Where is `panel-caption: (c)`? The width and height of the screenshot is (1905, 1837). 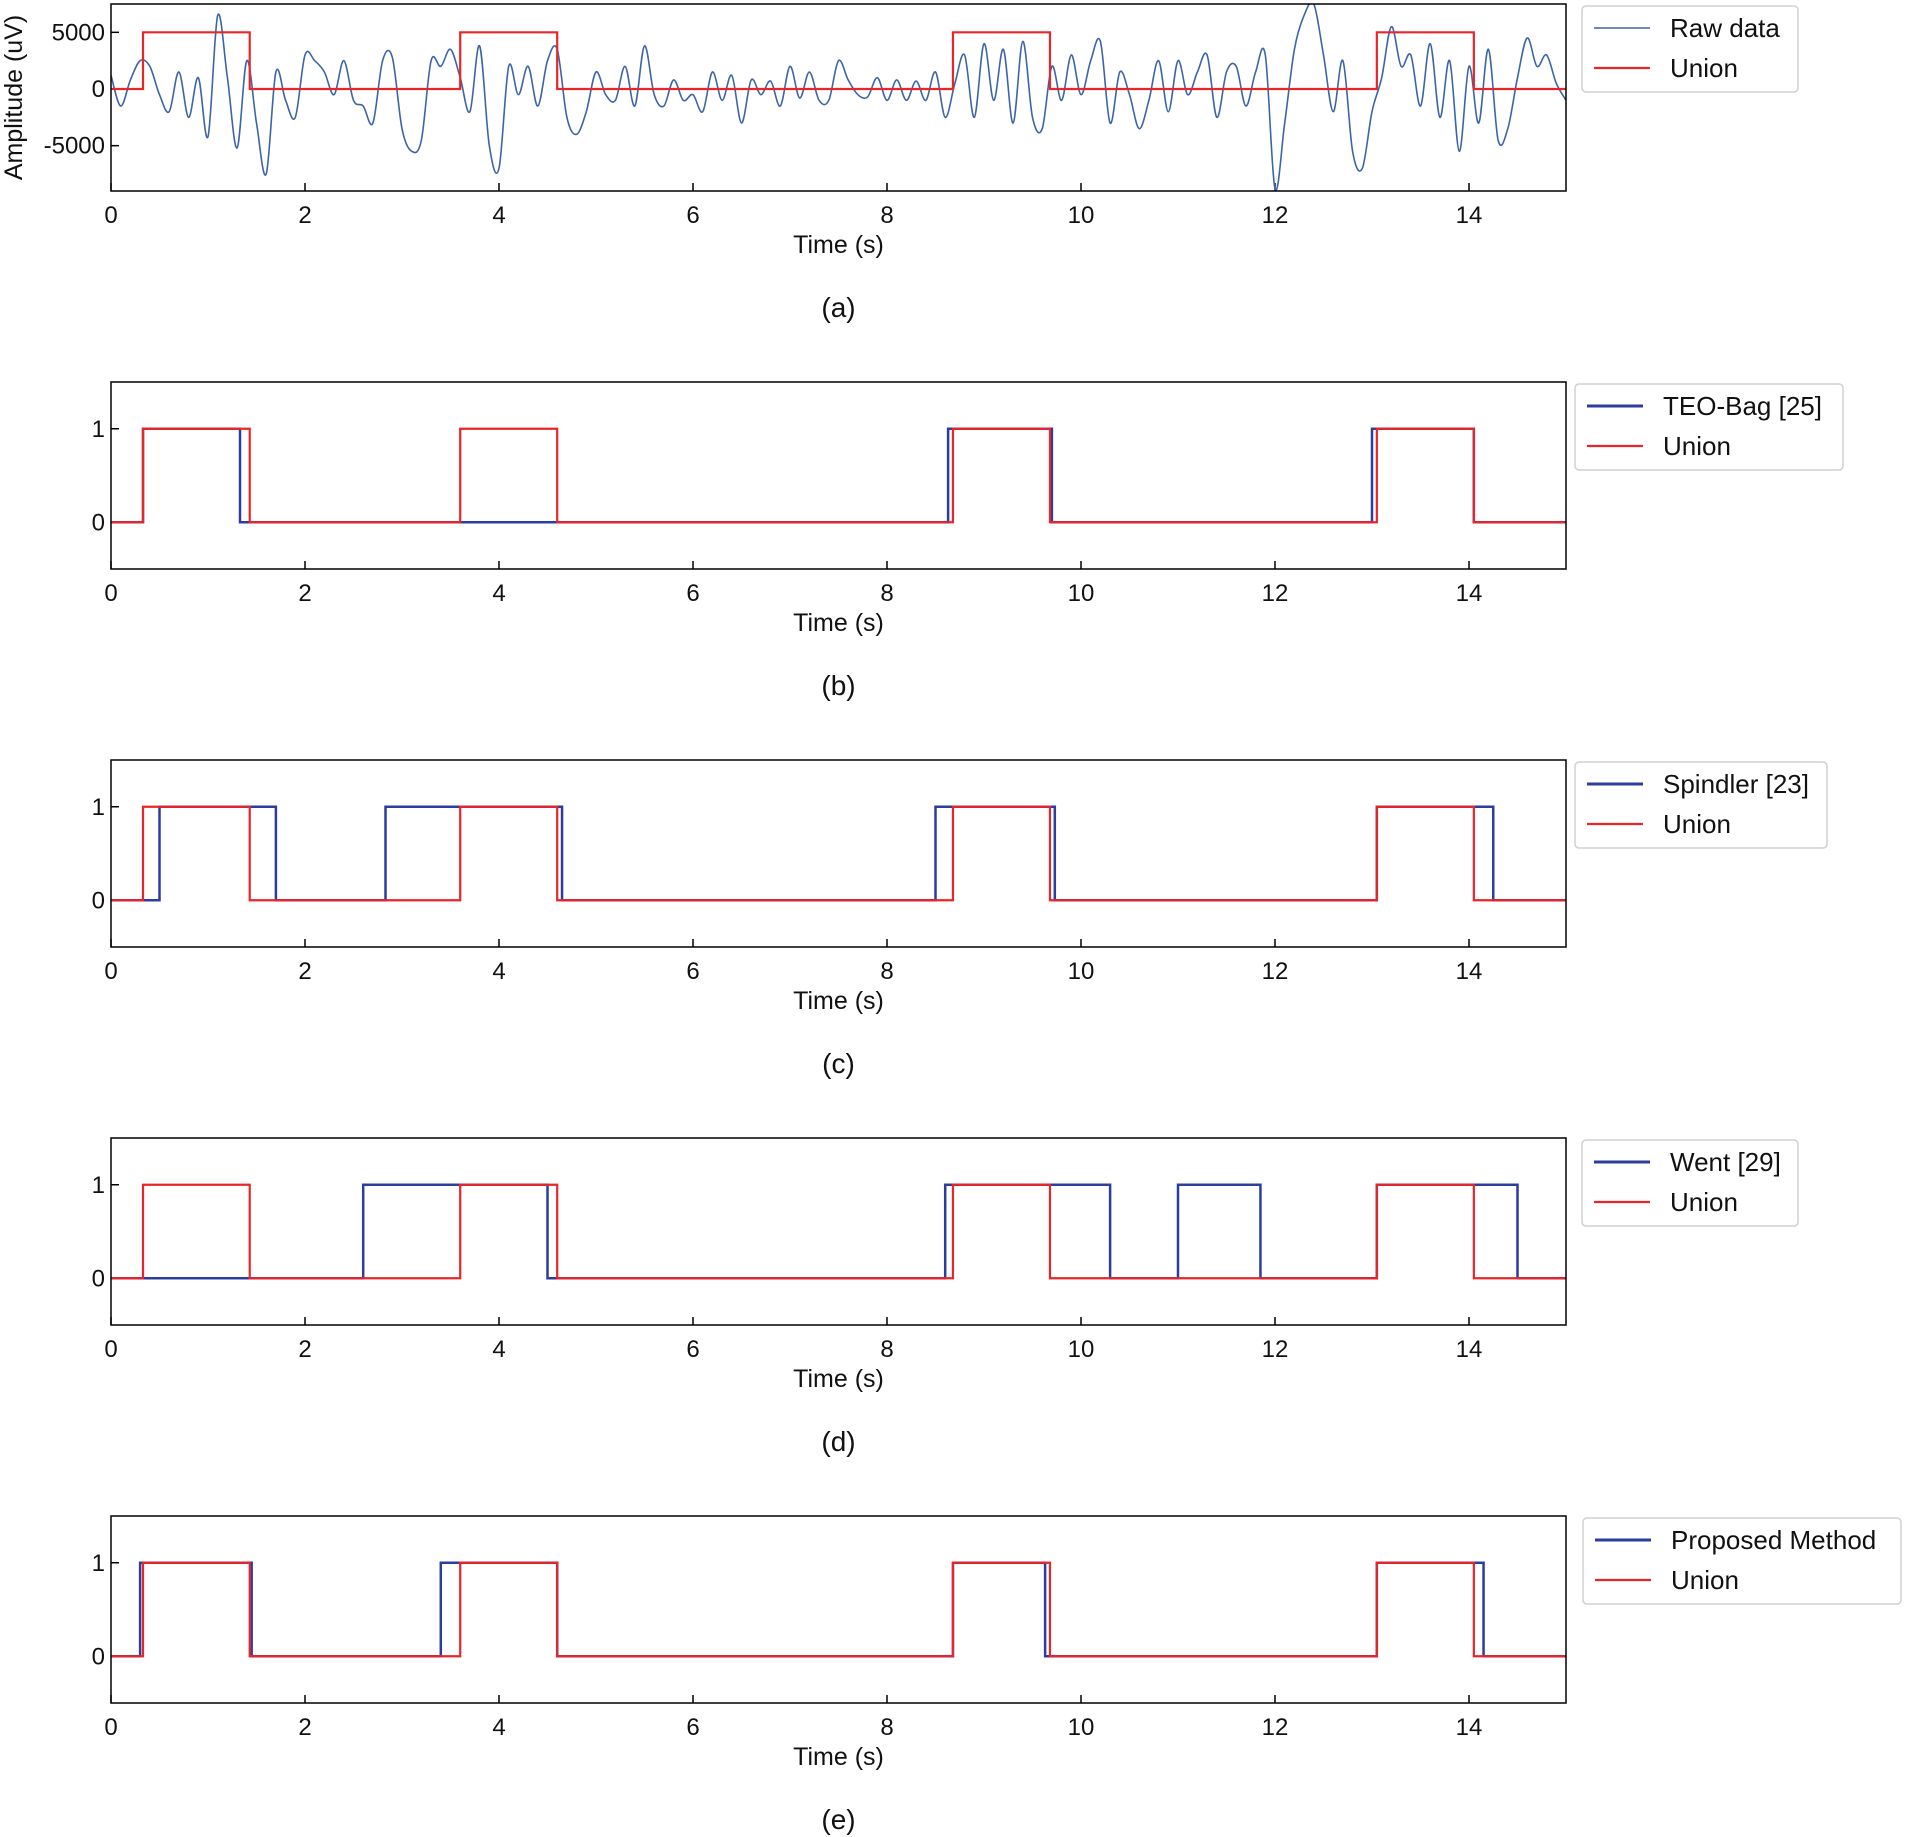 panel-caption: (c) is located at coordinates (838, 1063).